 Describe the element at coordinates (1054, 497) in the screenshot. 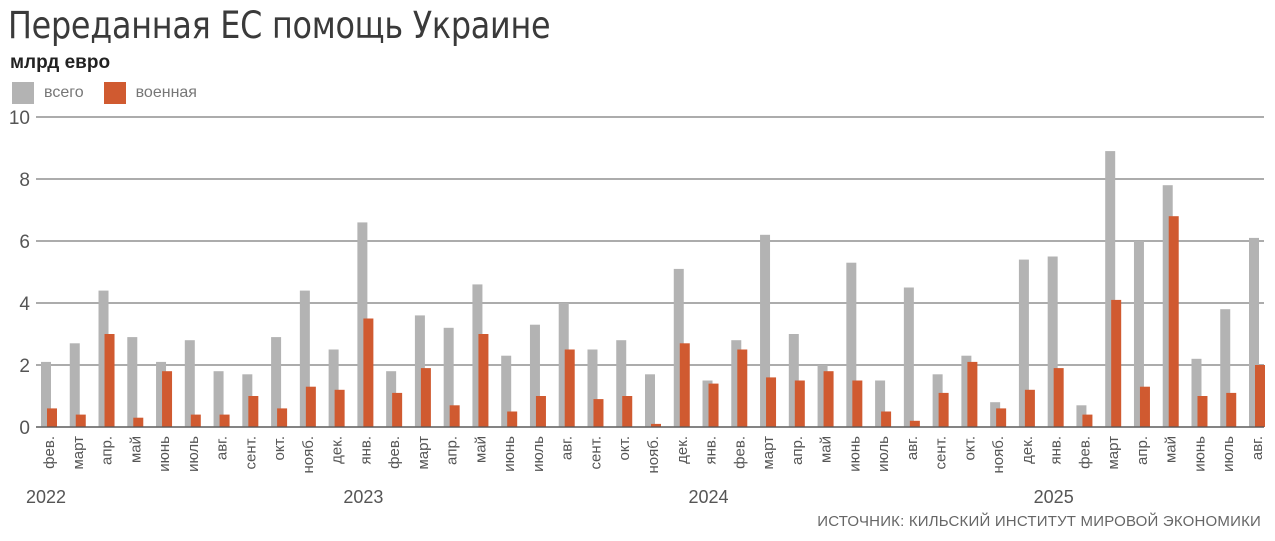

I see `year-label: 2025` at that location.